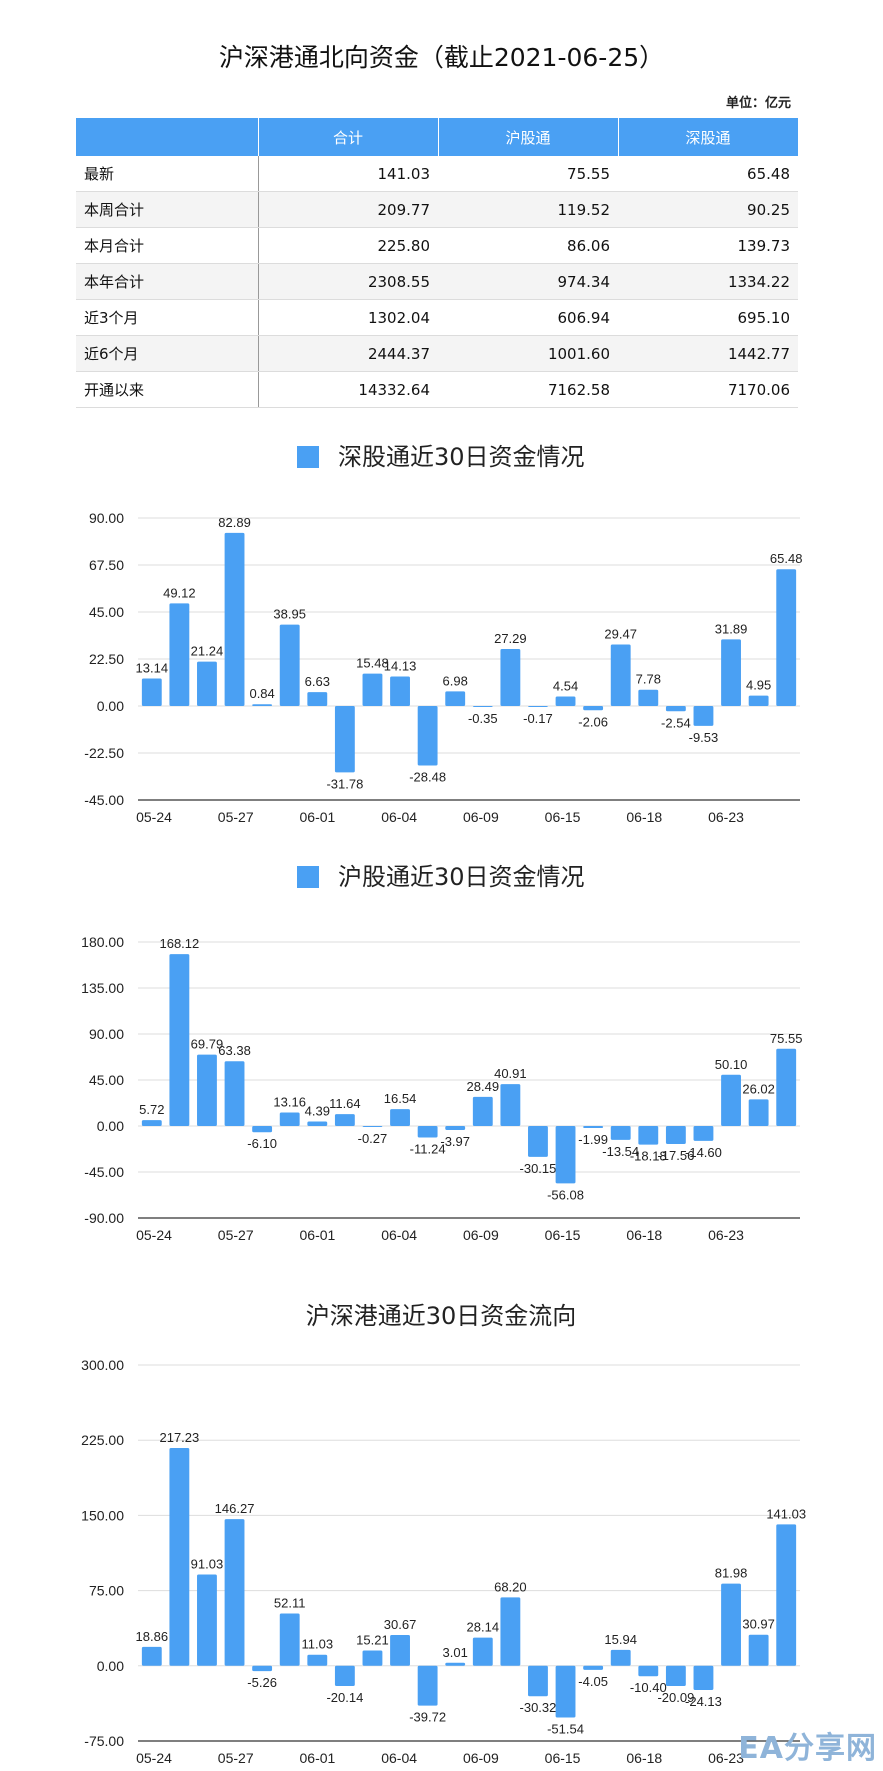  Describe the element at coordinates (234, 522) in the screenshot. I see `bar-data-label: 82.89` at that location.